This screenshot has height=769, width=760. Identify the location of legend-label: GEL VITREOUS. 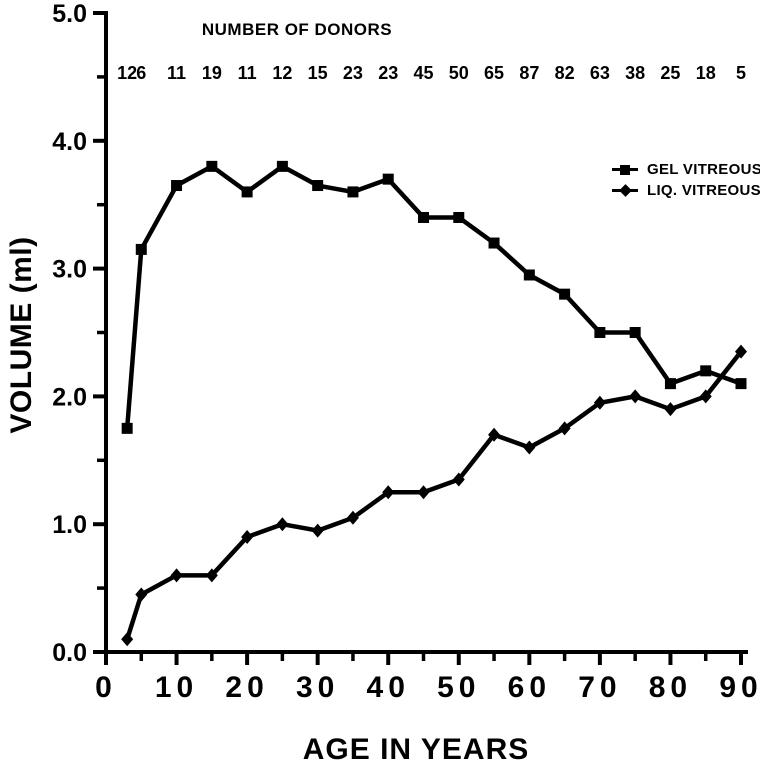
(703, 169).